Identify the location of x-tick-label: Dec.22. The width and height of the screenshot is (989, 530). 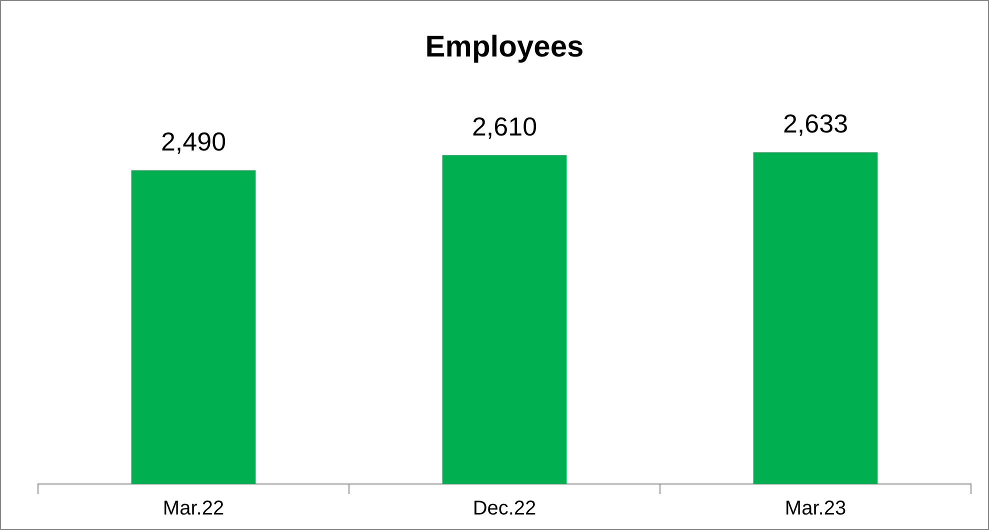
(504, 509).